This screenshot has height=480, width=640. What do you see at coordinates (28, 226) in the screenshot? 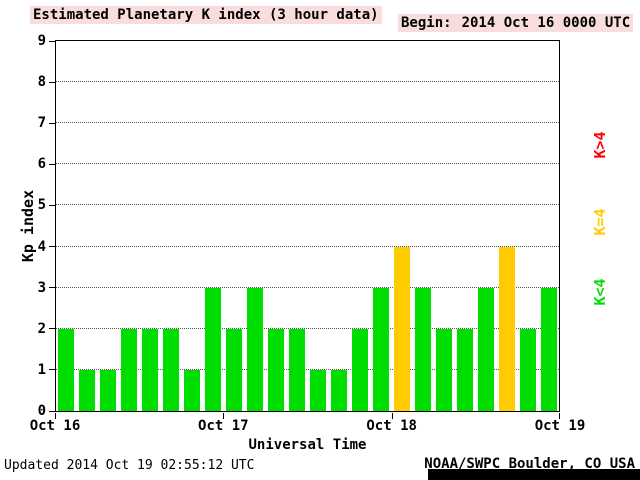
I see `y-axis-title: Kp index` at bounding box center [28, 226].